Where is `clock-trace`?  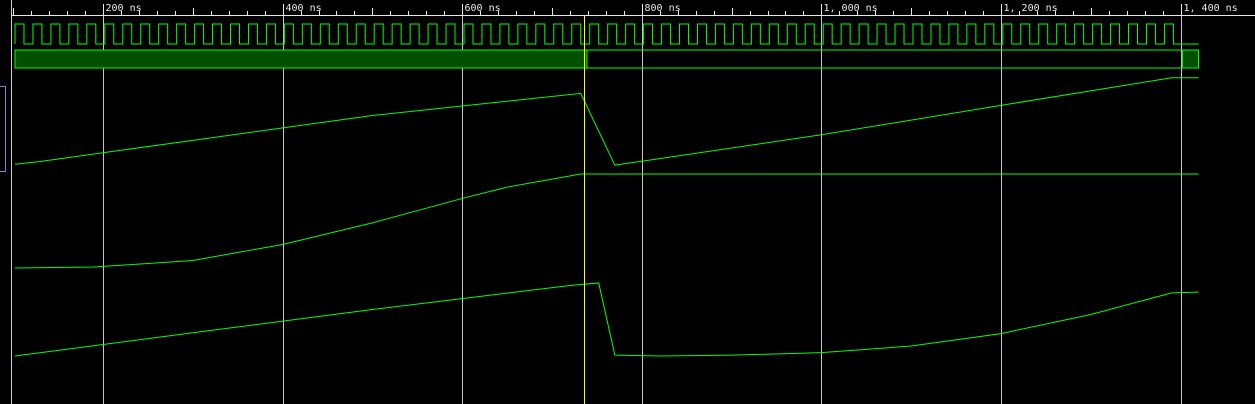 clock-trace is located at coordinates (606, 34).